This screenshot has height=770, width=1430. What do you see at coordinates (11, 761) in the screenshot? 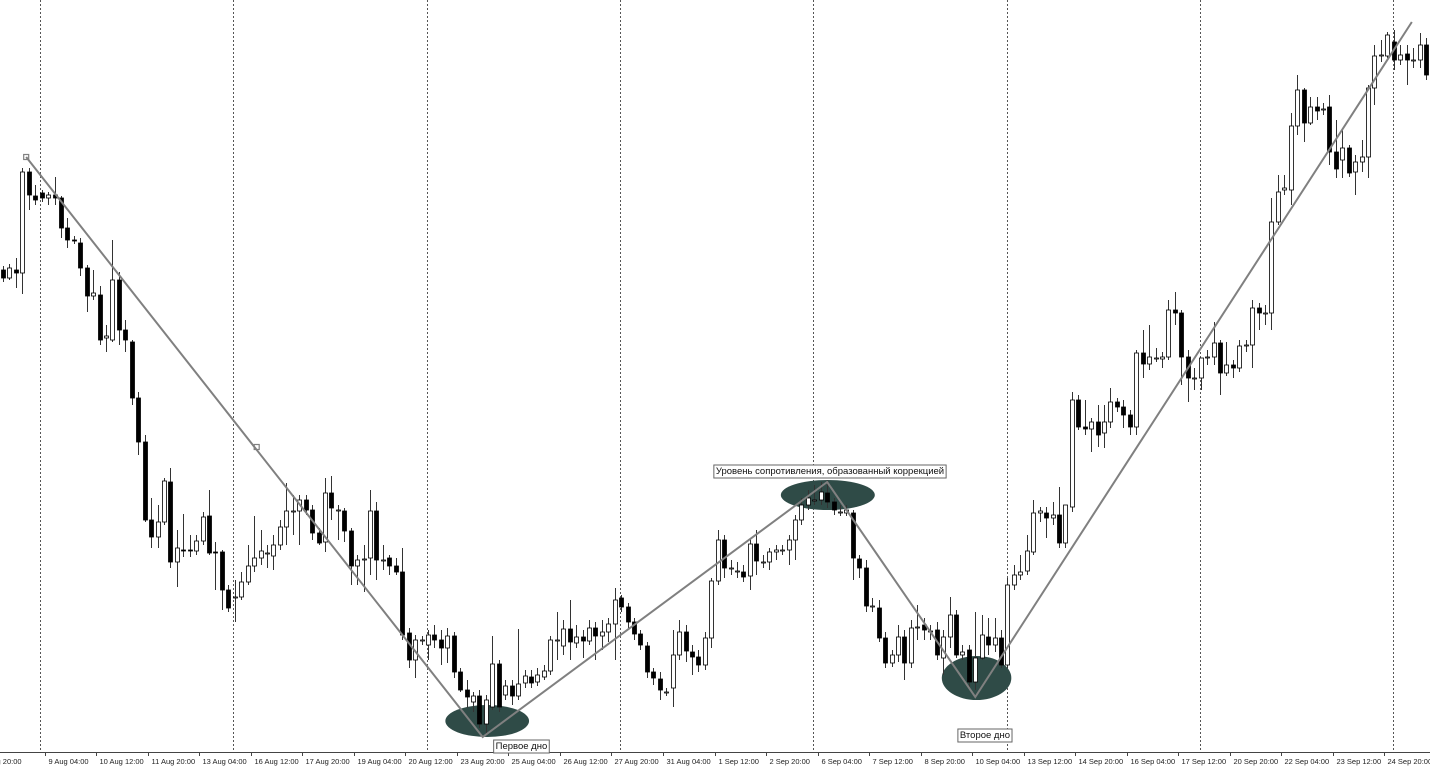
I see `x-tick-label: 8 Aug 20:00` at bounding box center [11, 761].